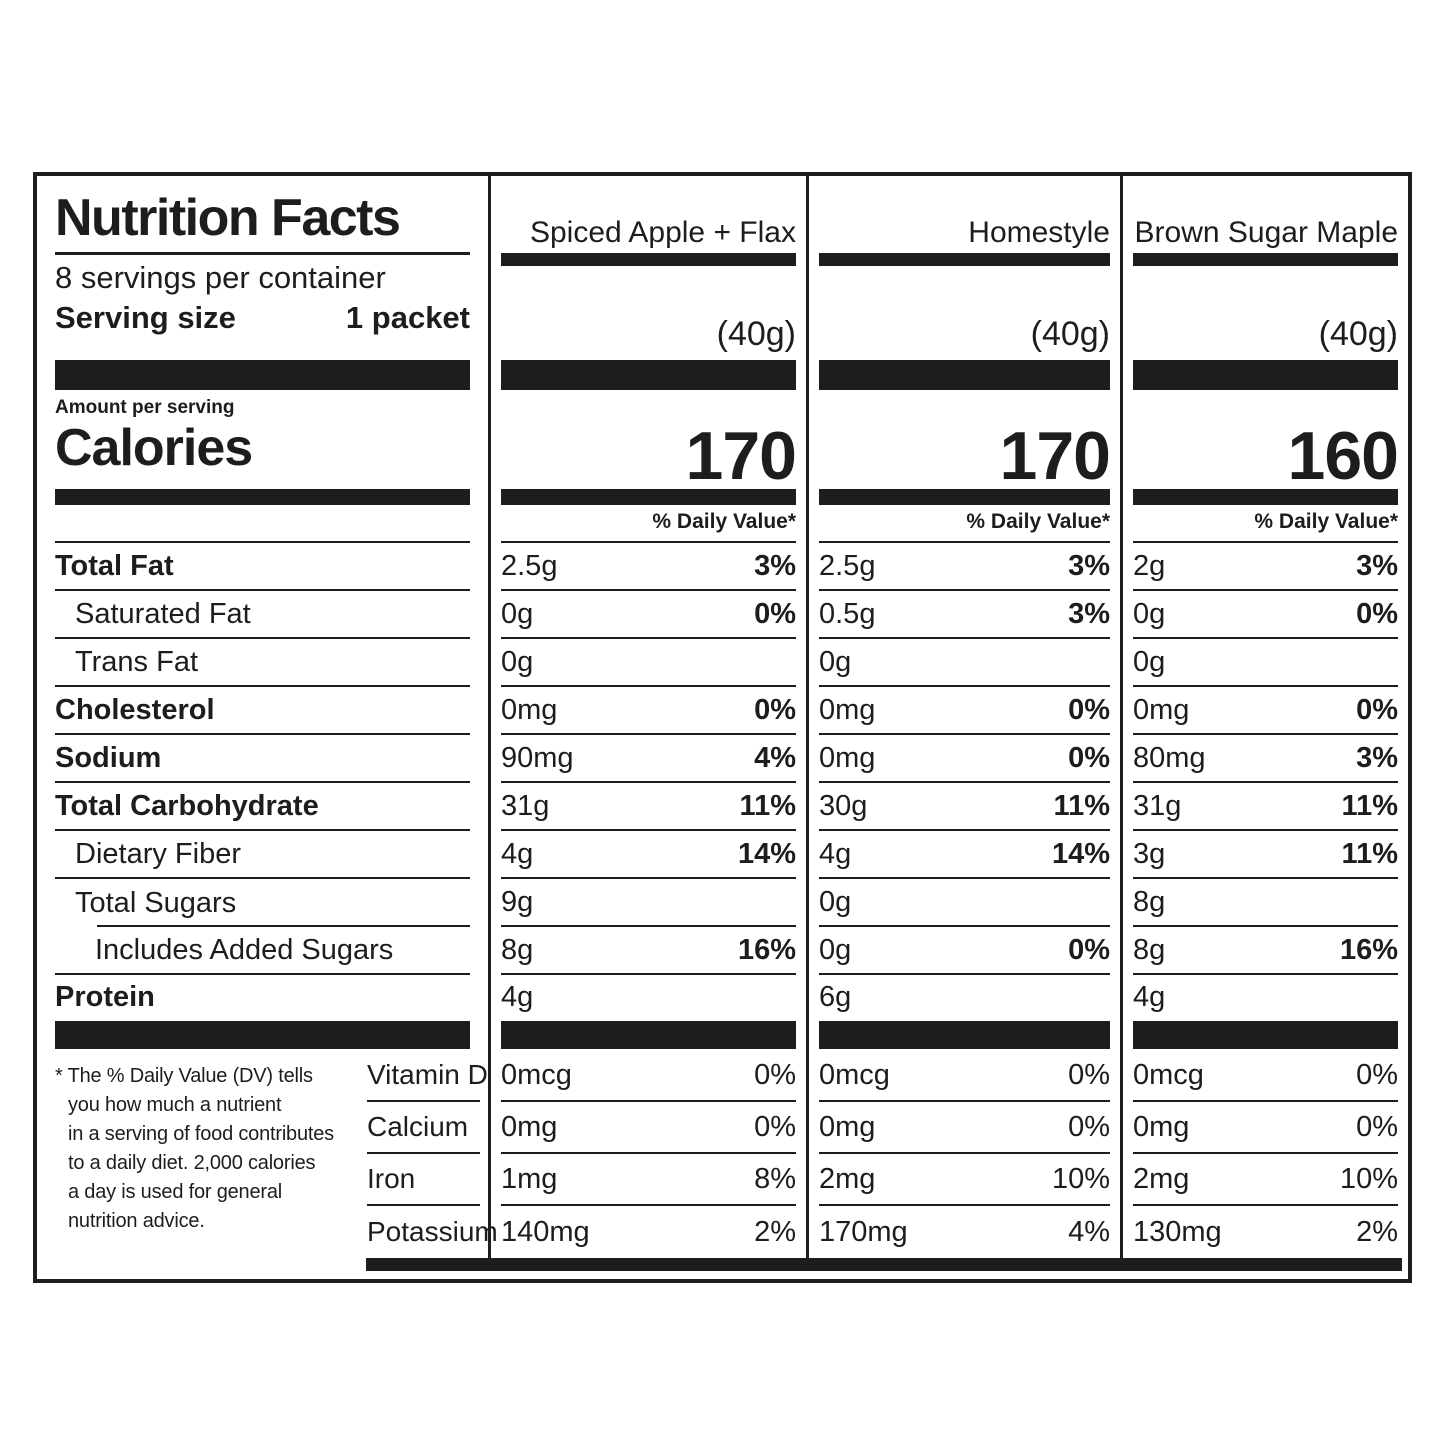  What do you see at coordinates (262, 567) in the screenshot?
I see `nutrient-label: Total Fat` at bounding box center [262, 567].